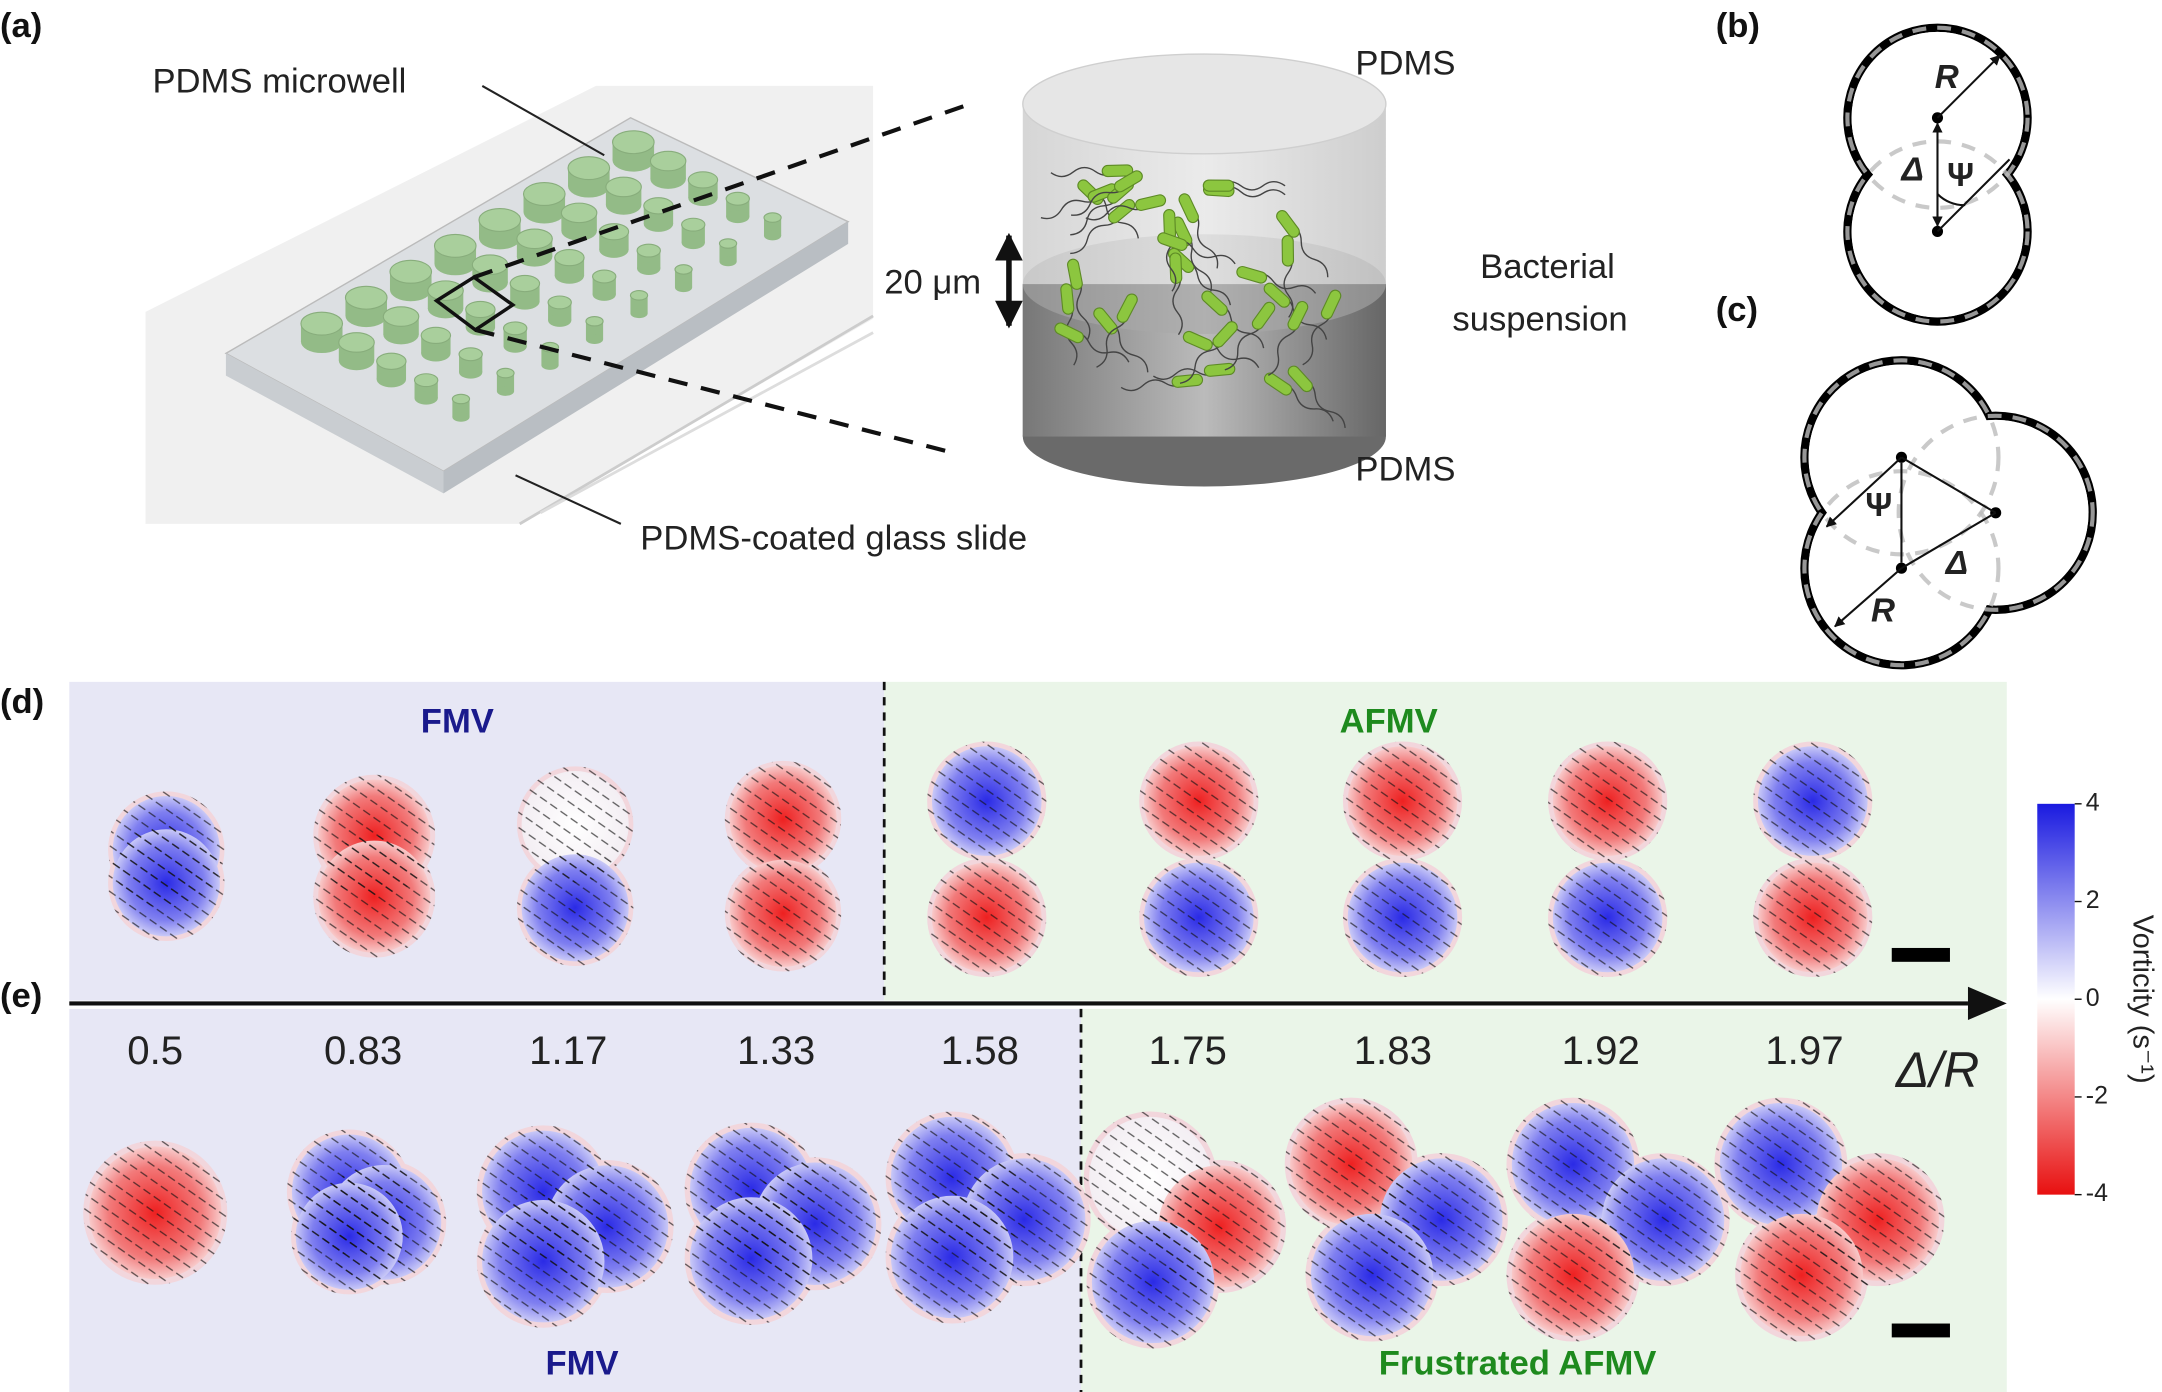 This screenshot has width=2162, height=1392. What do you see at coordinates (1960, 175) in the screenshot?
I see `symbol: Ψ` at bounding box center [1960, 175].